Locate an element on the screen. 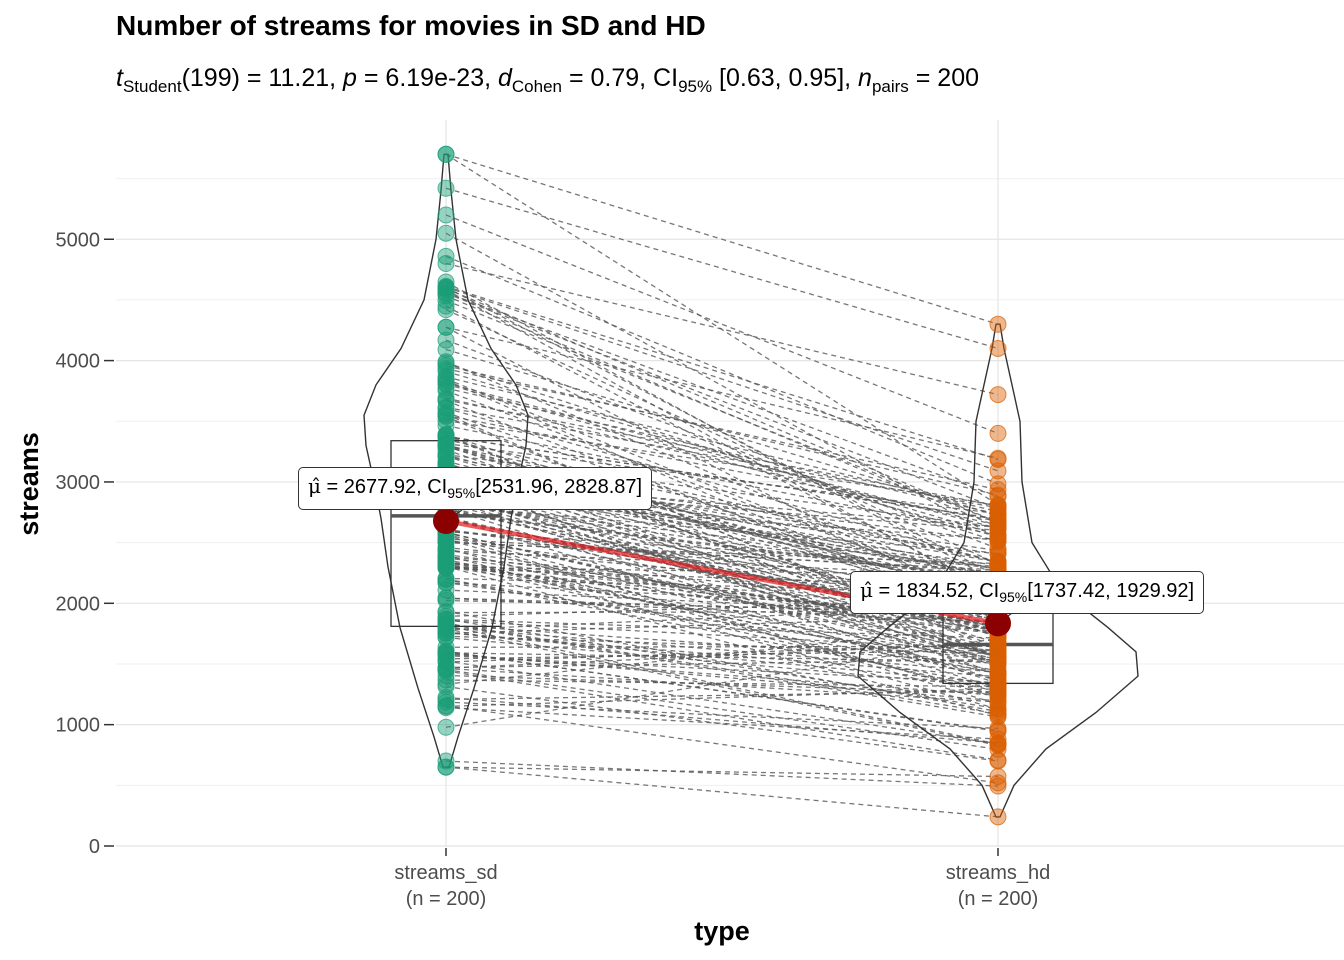 The width and height of the screenshot is (1344, 960). violin-streams-sd is located at coordinates (446, 460).